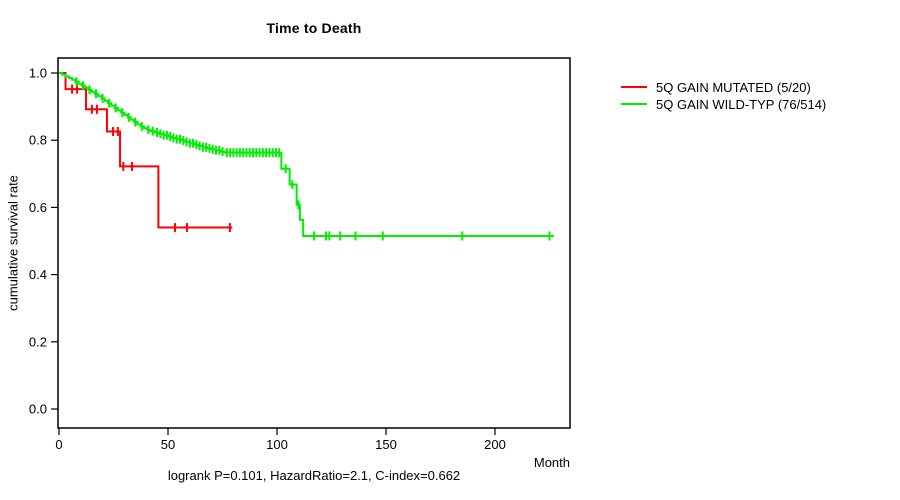 This screenshot has height=500, width=900. I want to click on y-tick-label: 0.6, so click(38, 207).